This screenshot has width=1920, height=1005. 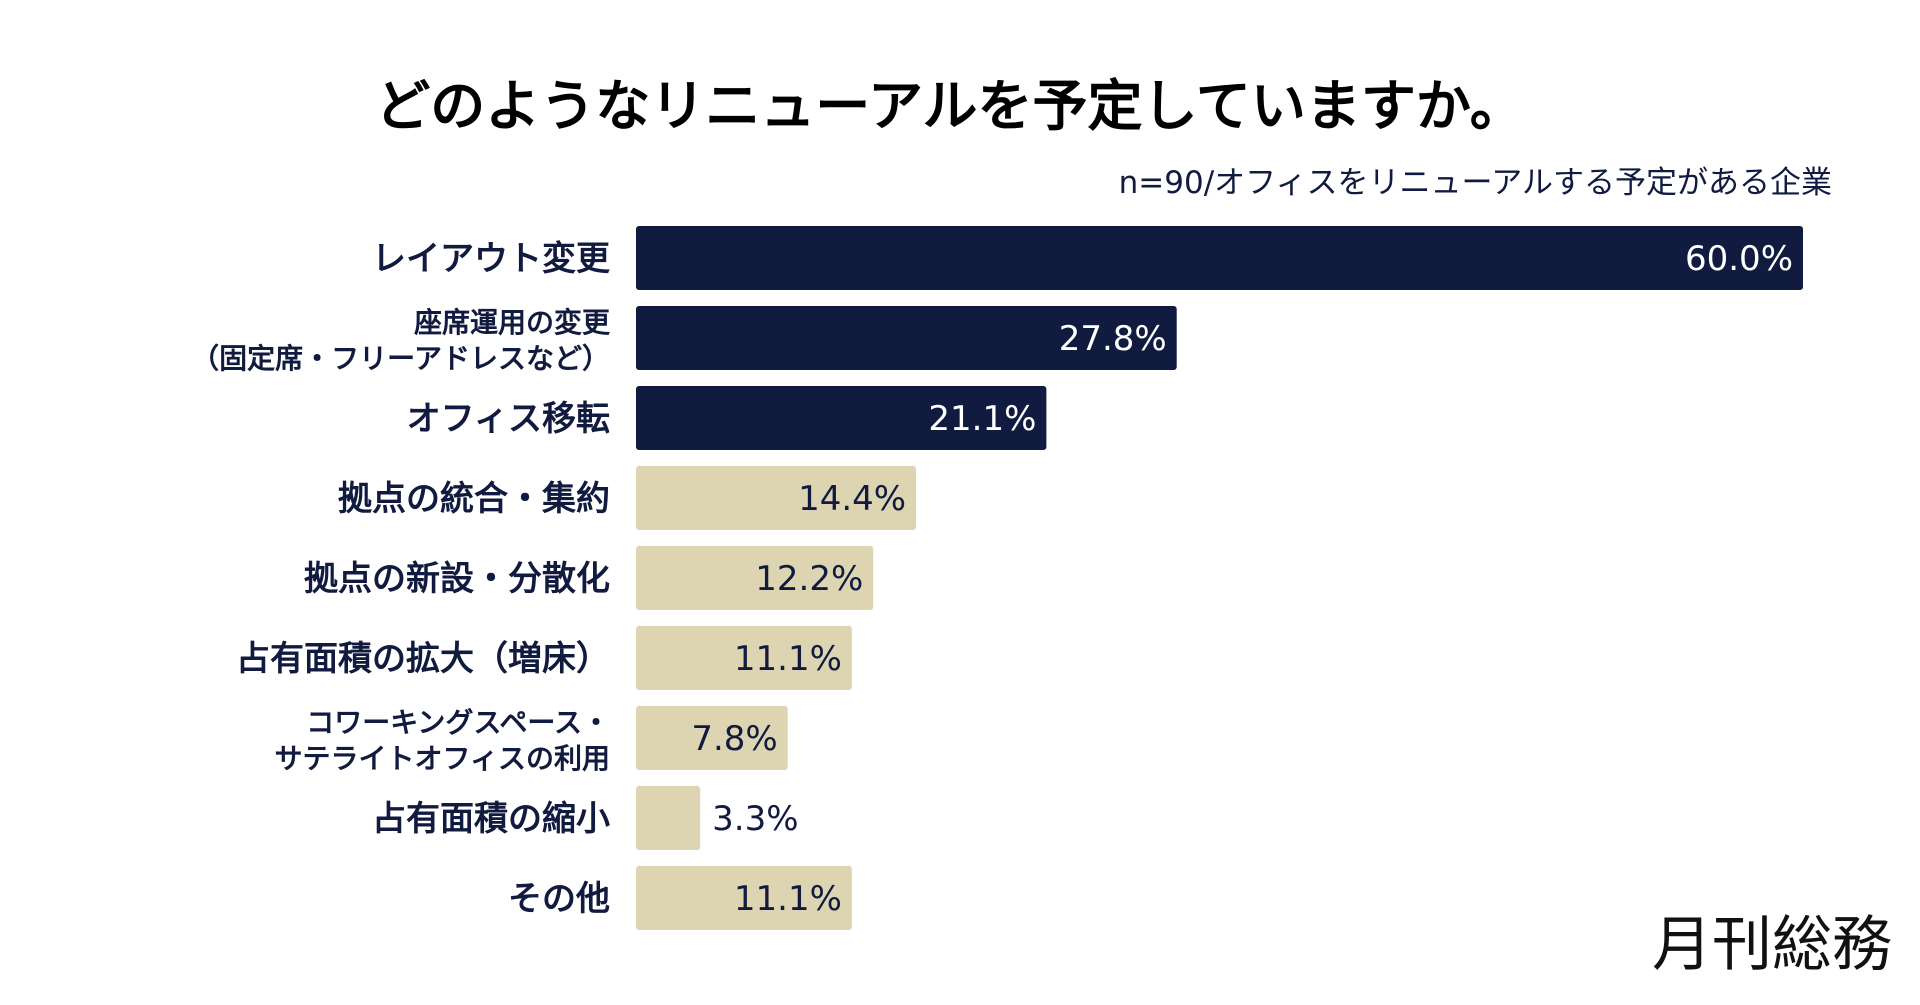 I want to click on bar-row: 占有面積の拡大（増床） 11.1%, so click(x=544, y=658).